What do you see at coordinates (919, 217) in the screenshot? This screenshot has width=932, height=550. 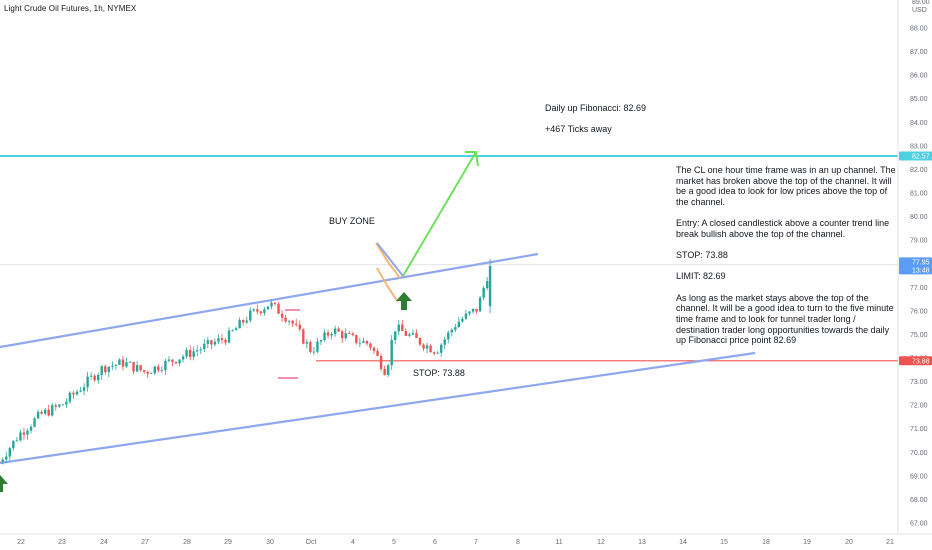 I see `y-axis-tick-label: 80.00` at bounding box center [919, 217].